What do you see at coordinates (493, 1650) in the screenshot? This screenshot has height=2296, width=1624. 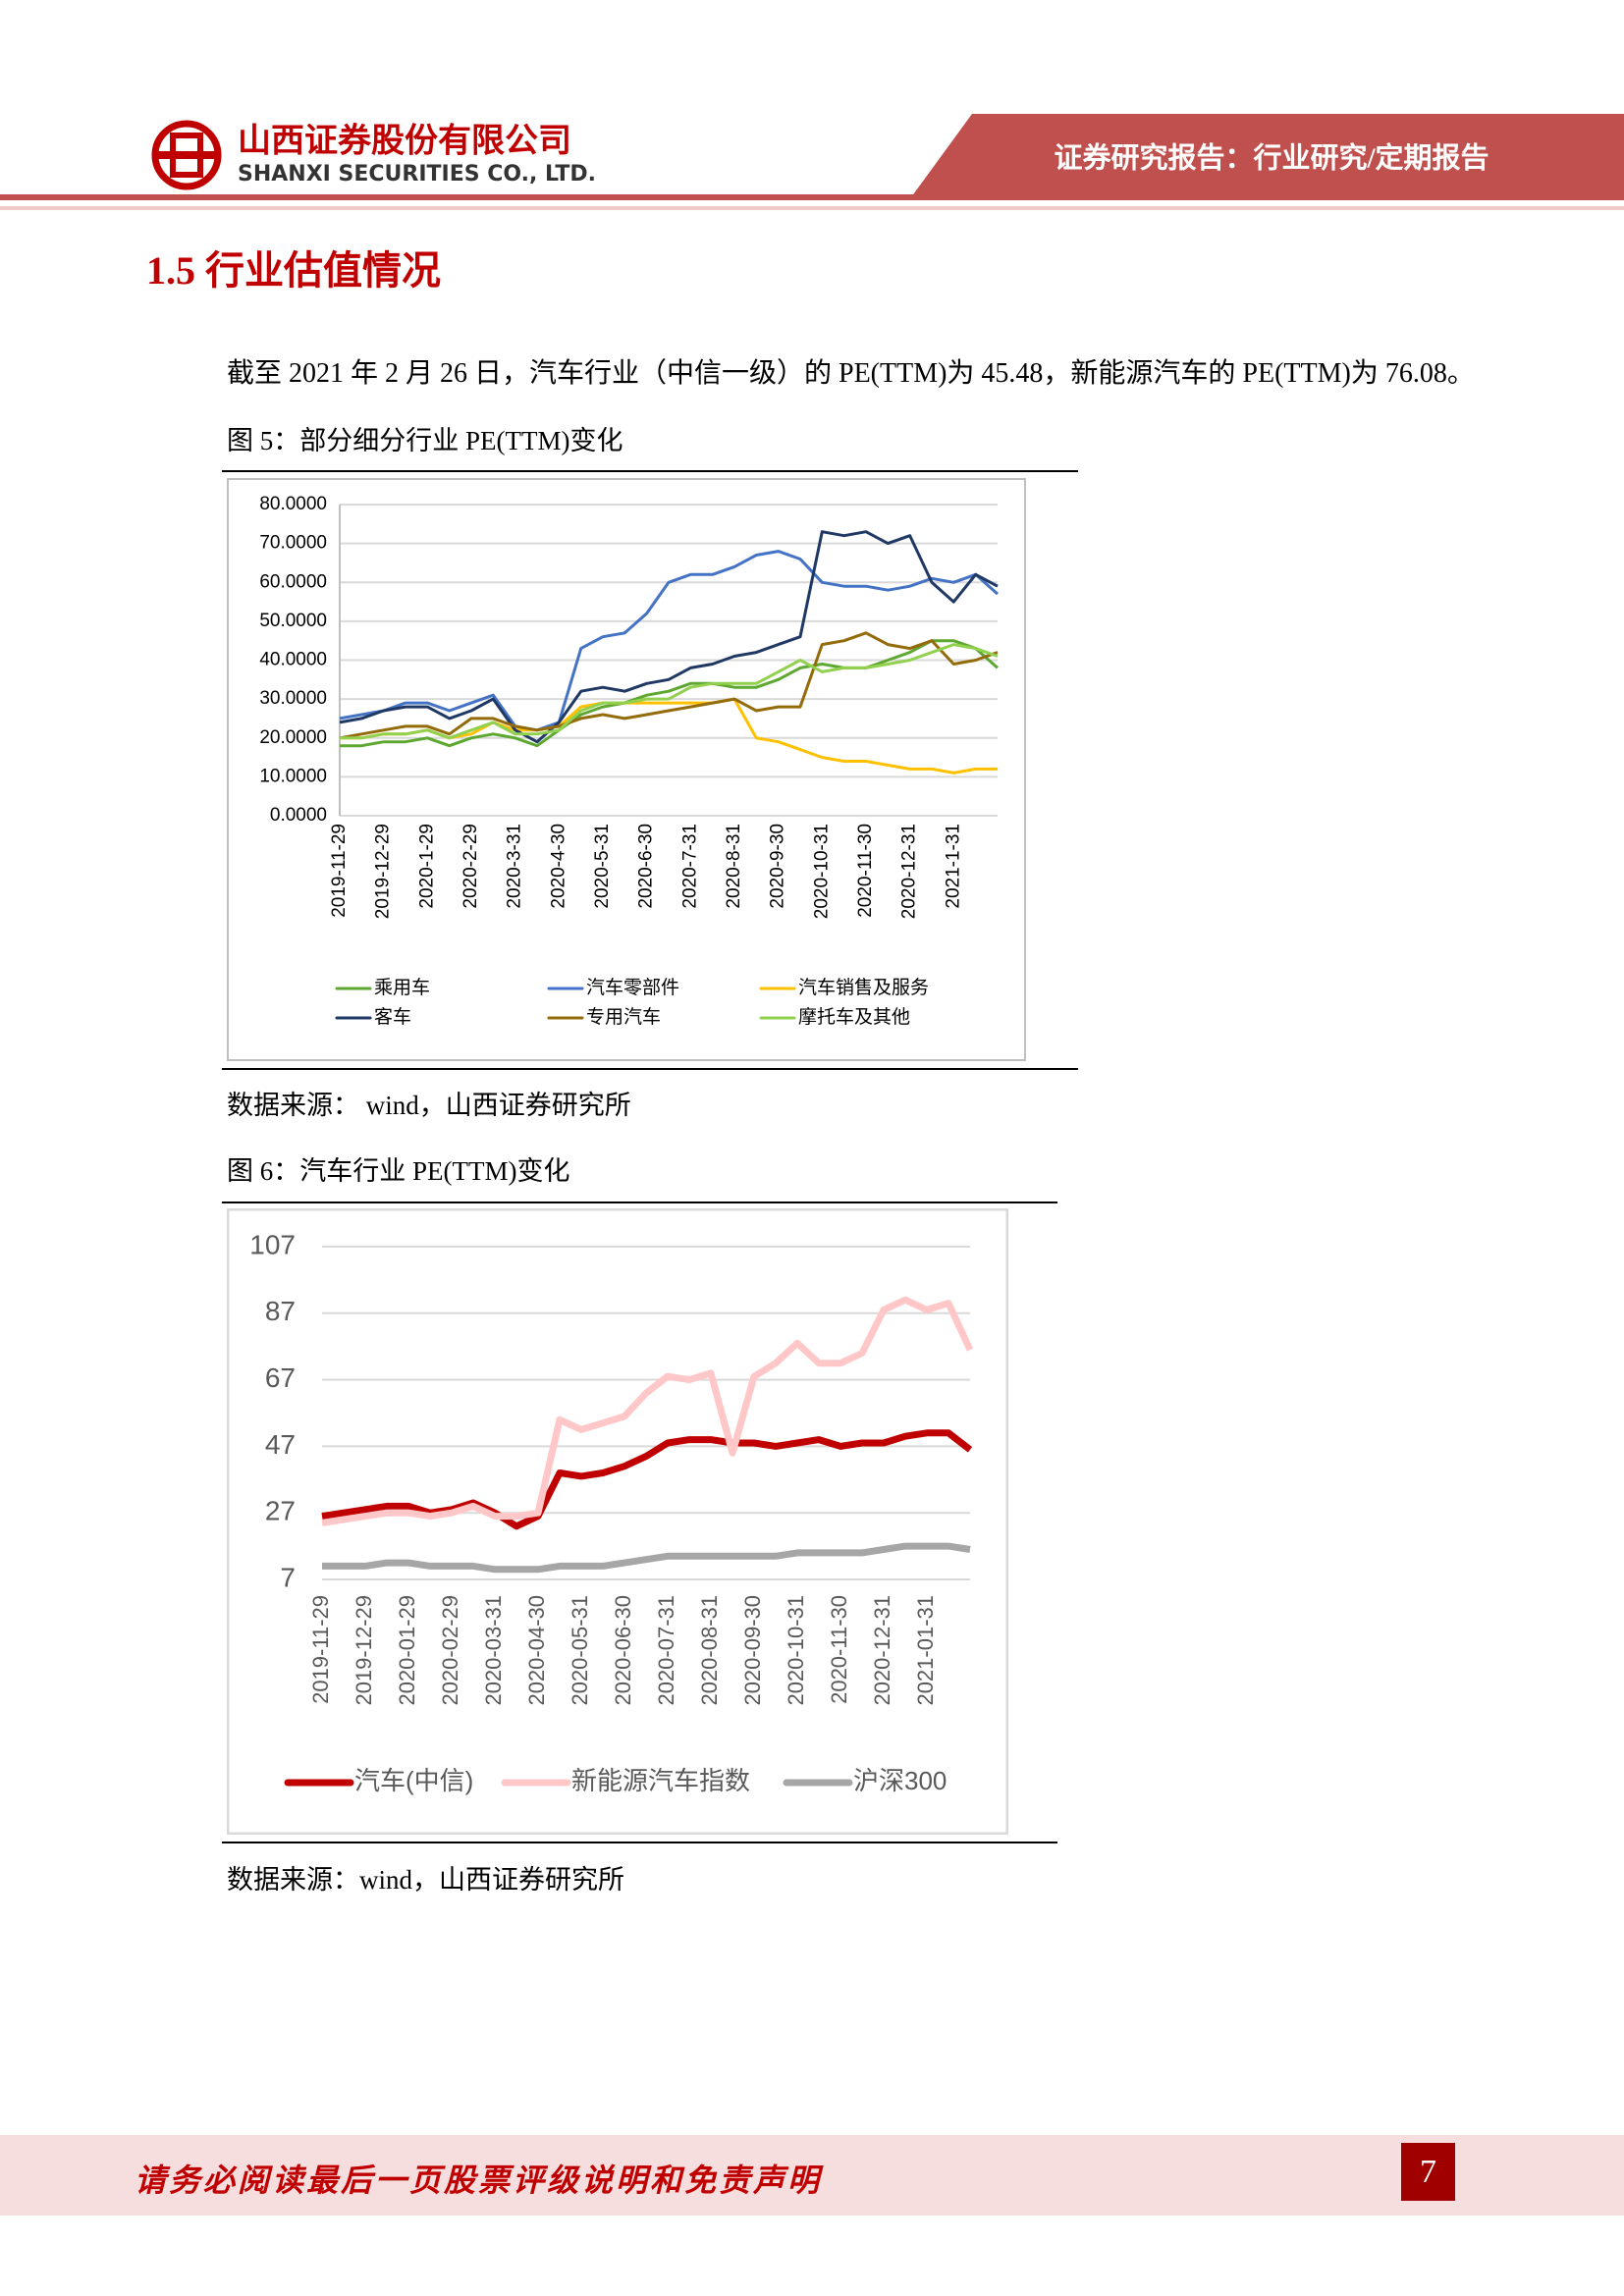 I see `x-tick-label: 2020-03-31` at bounding box center [493, 1650].